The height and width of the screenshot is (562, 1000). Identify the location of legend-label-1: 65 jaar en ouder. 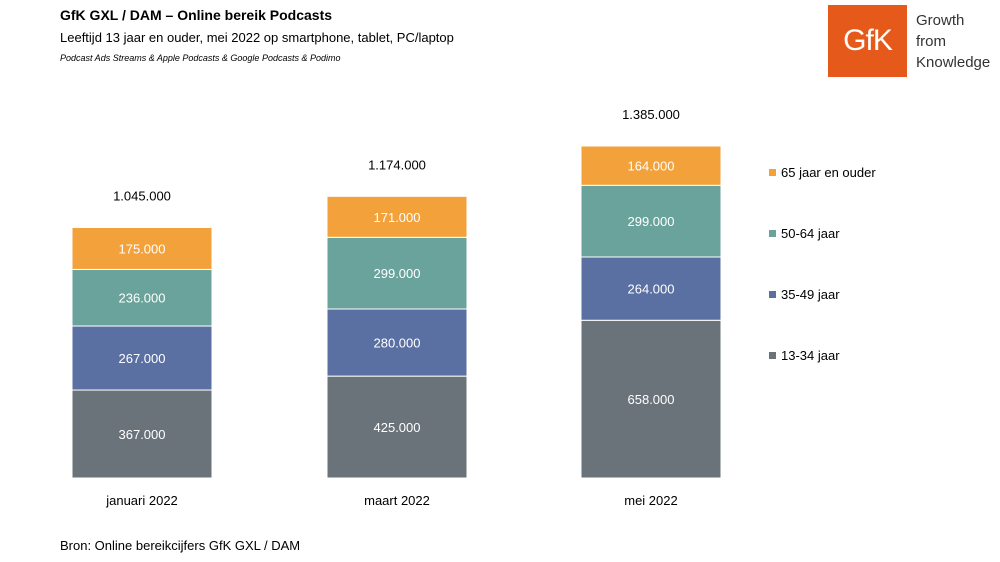
(828, 172).